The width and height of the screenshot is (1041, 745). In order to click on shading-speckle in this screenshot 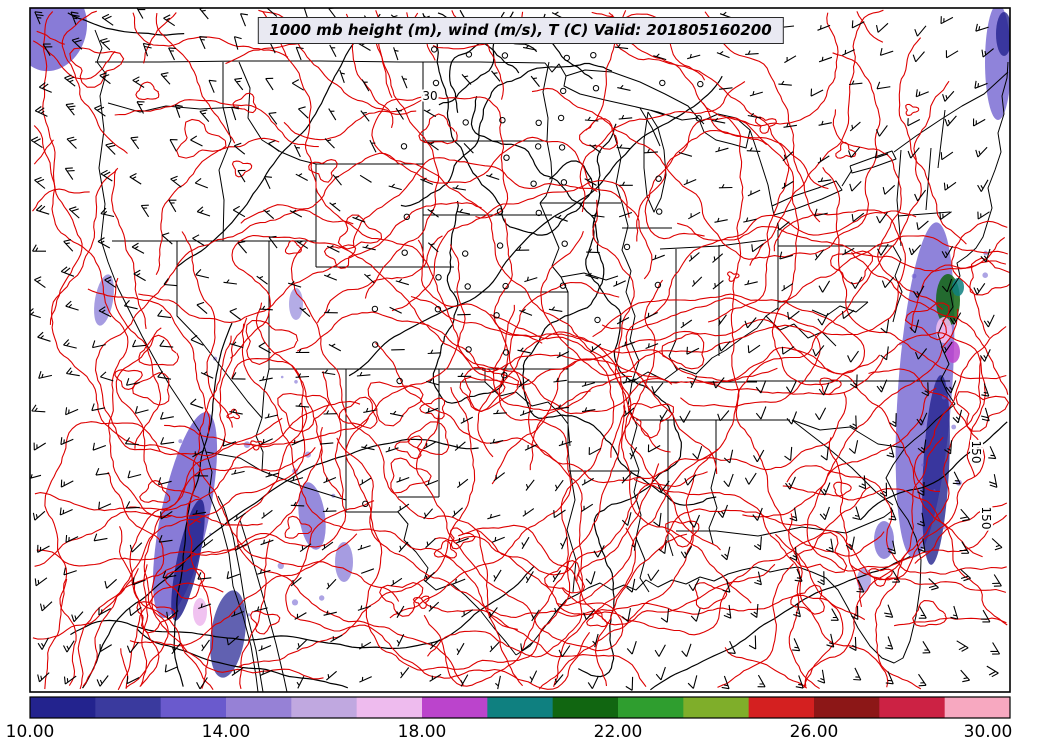, I will do `click(282, 377)`.